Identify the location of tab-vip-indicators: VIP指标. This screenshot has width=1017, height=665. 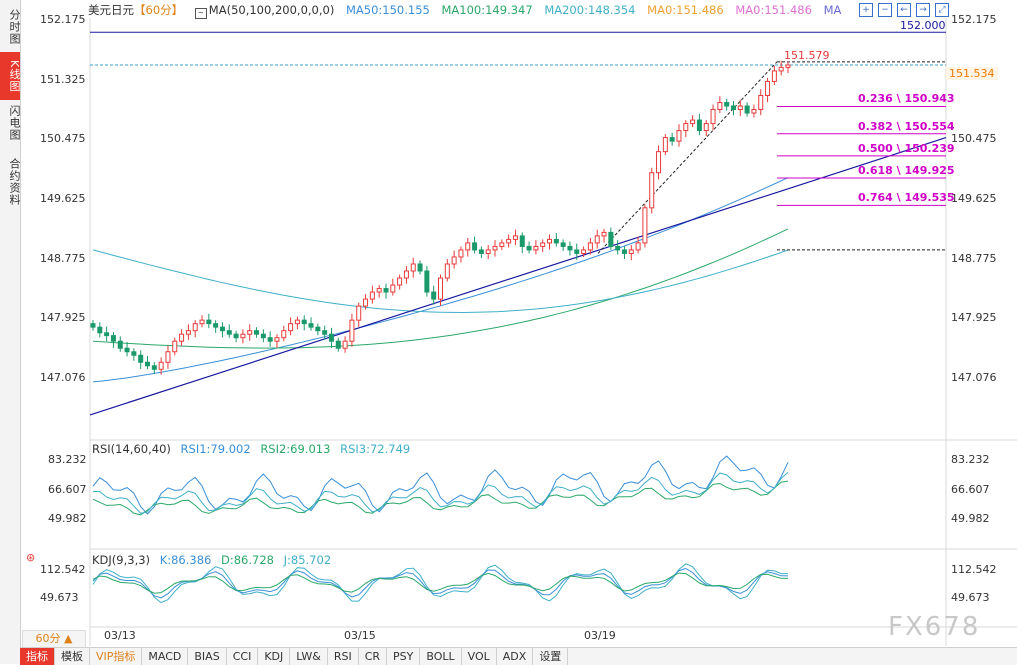
(116, 656).